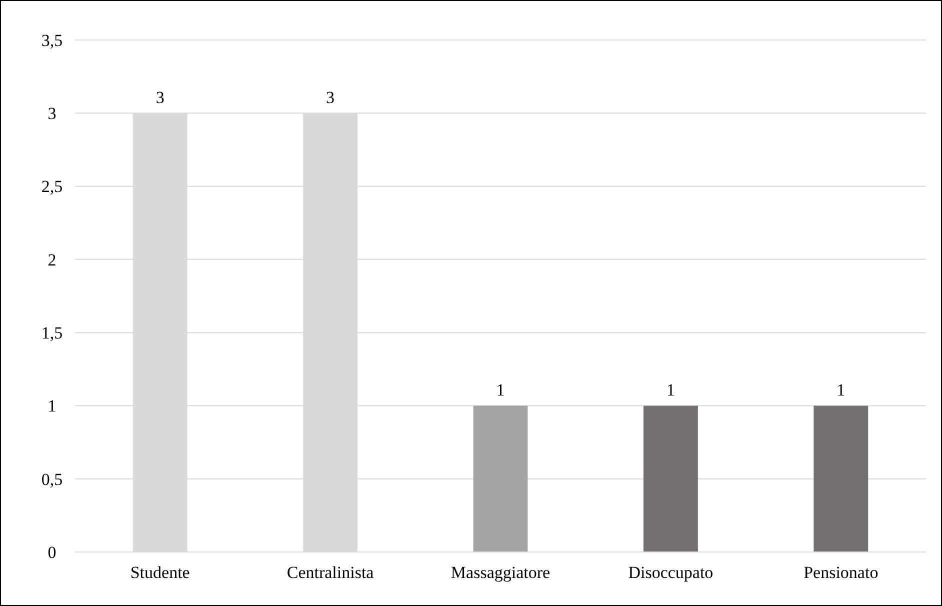 The width and height of the screenshot is (942, 606). What do you see at coordinates (52, 333) in the screenshot?
I see `y-tick-label: 1,5` at bounding box center [52, 333].